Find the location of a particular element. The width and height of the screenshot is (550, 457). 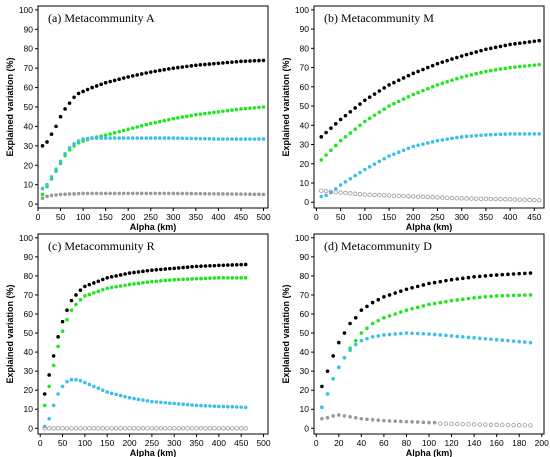

y-tick-label: 60 is located at coordinates (29, 314).